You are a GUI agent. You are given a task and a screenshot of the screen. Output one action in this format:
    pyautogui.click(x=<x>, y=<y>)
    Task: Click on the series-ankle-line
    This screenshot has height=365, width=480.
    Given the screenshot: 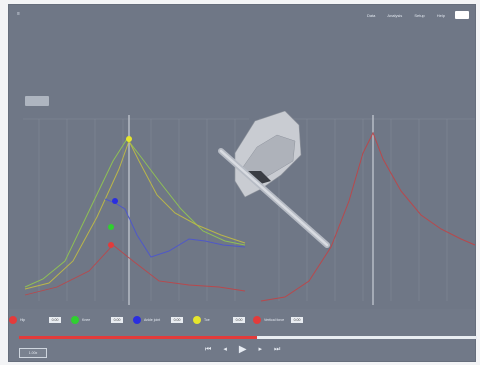 What is the action you would take?
    pyautogui.click(x=175, y=228)
    